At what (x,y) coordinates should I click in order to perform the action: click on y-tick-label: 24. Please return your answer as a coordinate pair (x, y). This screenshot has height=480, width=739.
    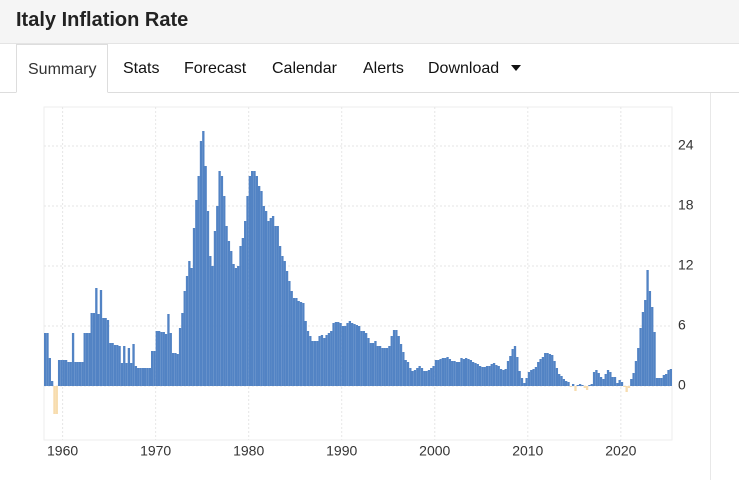
    Looking at the image, I should click on (686, 145).